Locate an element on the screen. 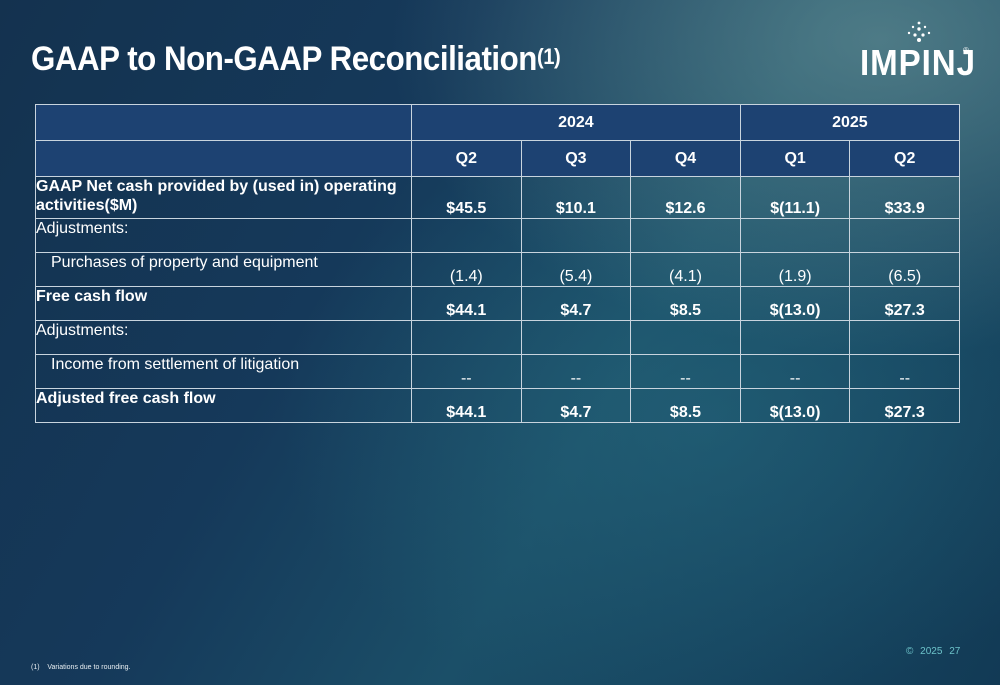 This screenshot has width=1000, height=685. row-value: $12.6 is located at coordinates (685, 197).